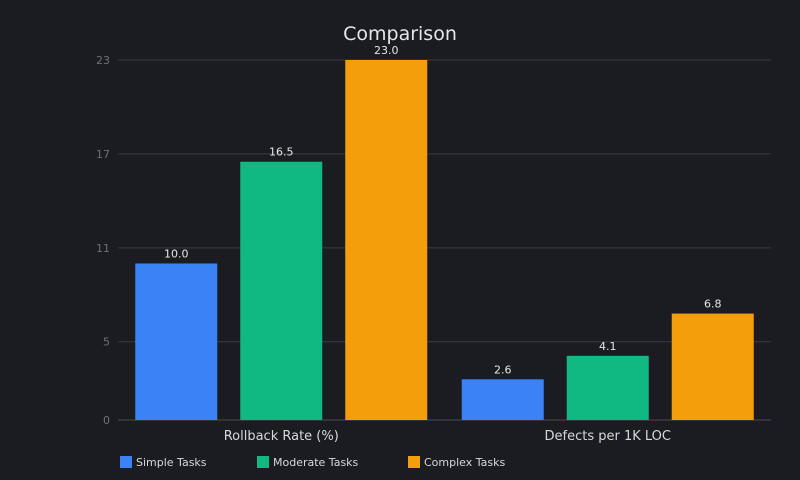 This screenshot has height=480, width=800. What do you see at coordinates (103, 240) in the screenshot?
I see `y-tick-labels: 0 5 11 17 23` at bounding box center [103, 240].